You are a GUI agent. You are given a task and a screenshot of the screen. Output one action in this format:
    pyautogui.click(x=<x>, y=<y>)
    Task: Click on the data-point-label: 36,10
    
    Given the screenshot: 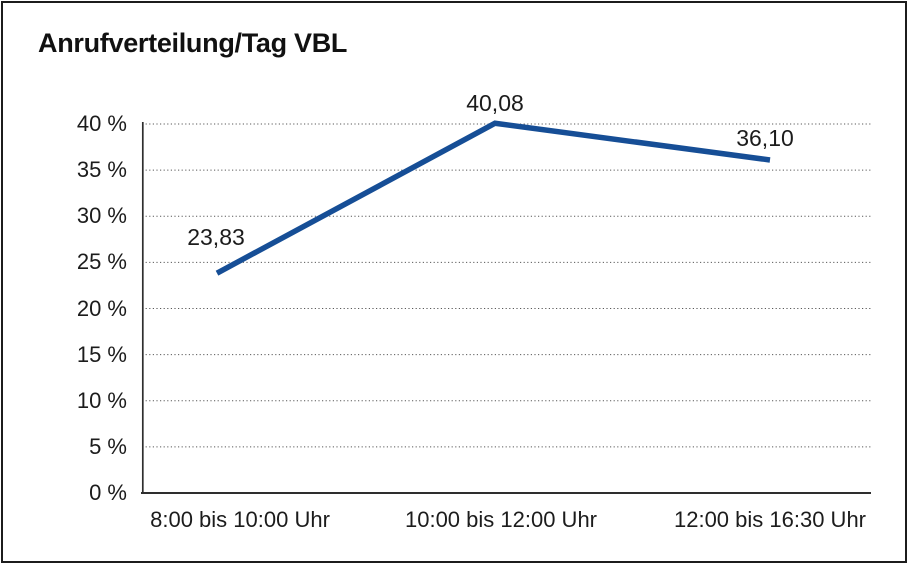 What is the action you would take?
    pyautogui.click(x=765, y=138)
    